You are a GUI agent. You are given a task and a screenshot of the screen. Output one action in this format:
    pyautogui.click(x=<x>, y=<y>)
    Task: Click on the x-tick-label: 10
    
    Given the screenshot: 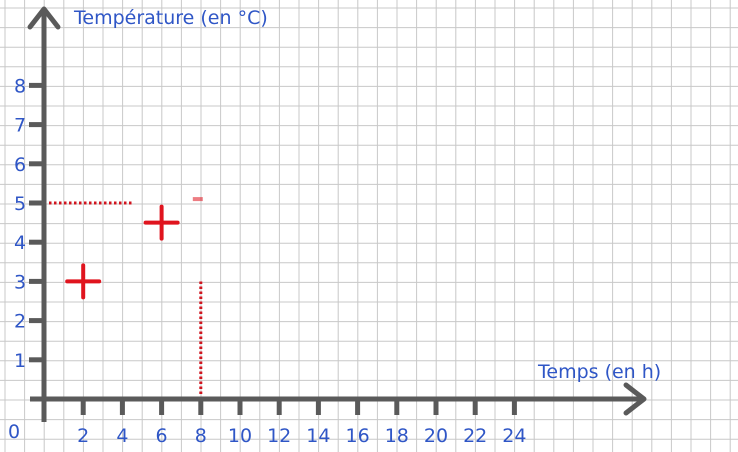 What is the action you would take?
    pyautogui.click(x=240, y=436)
    